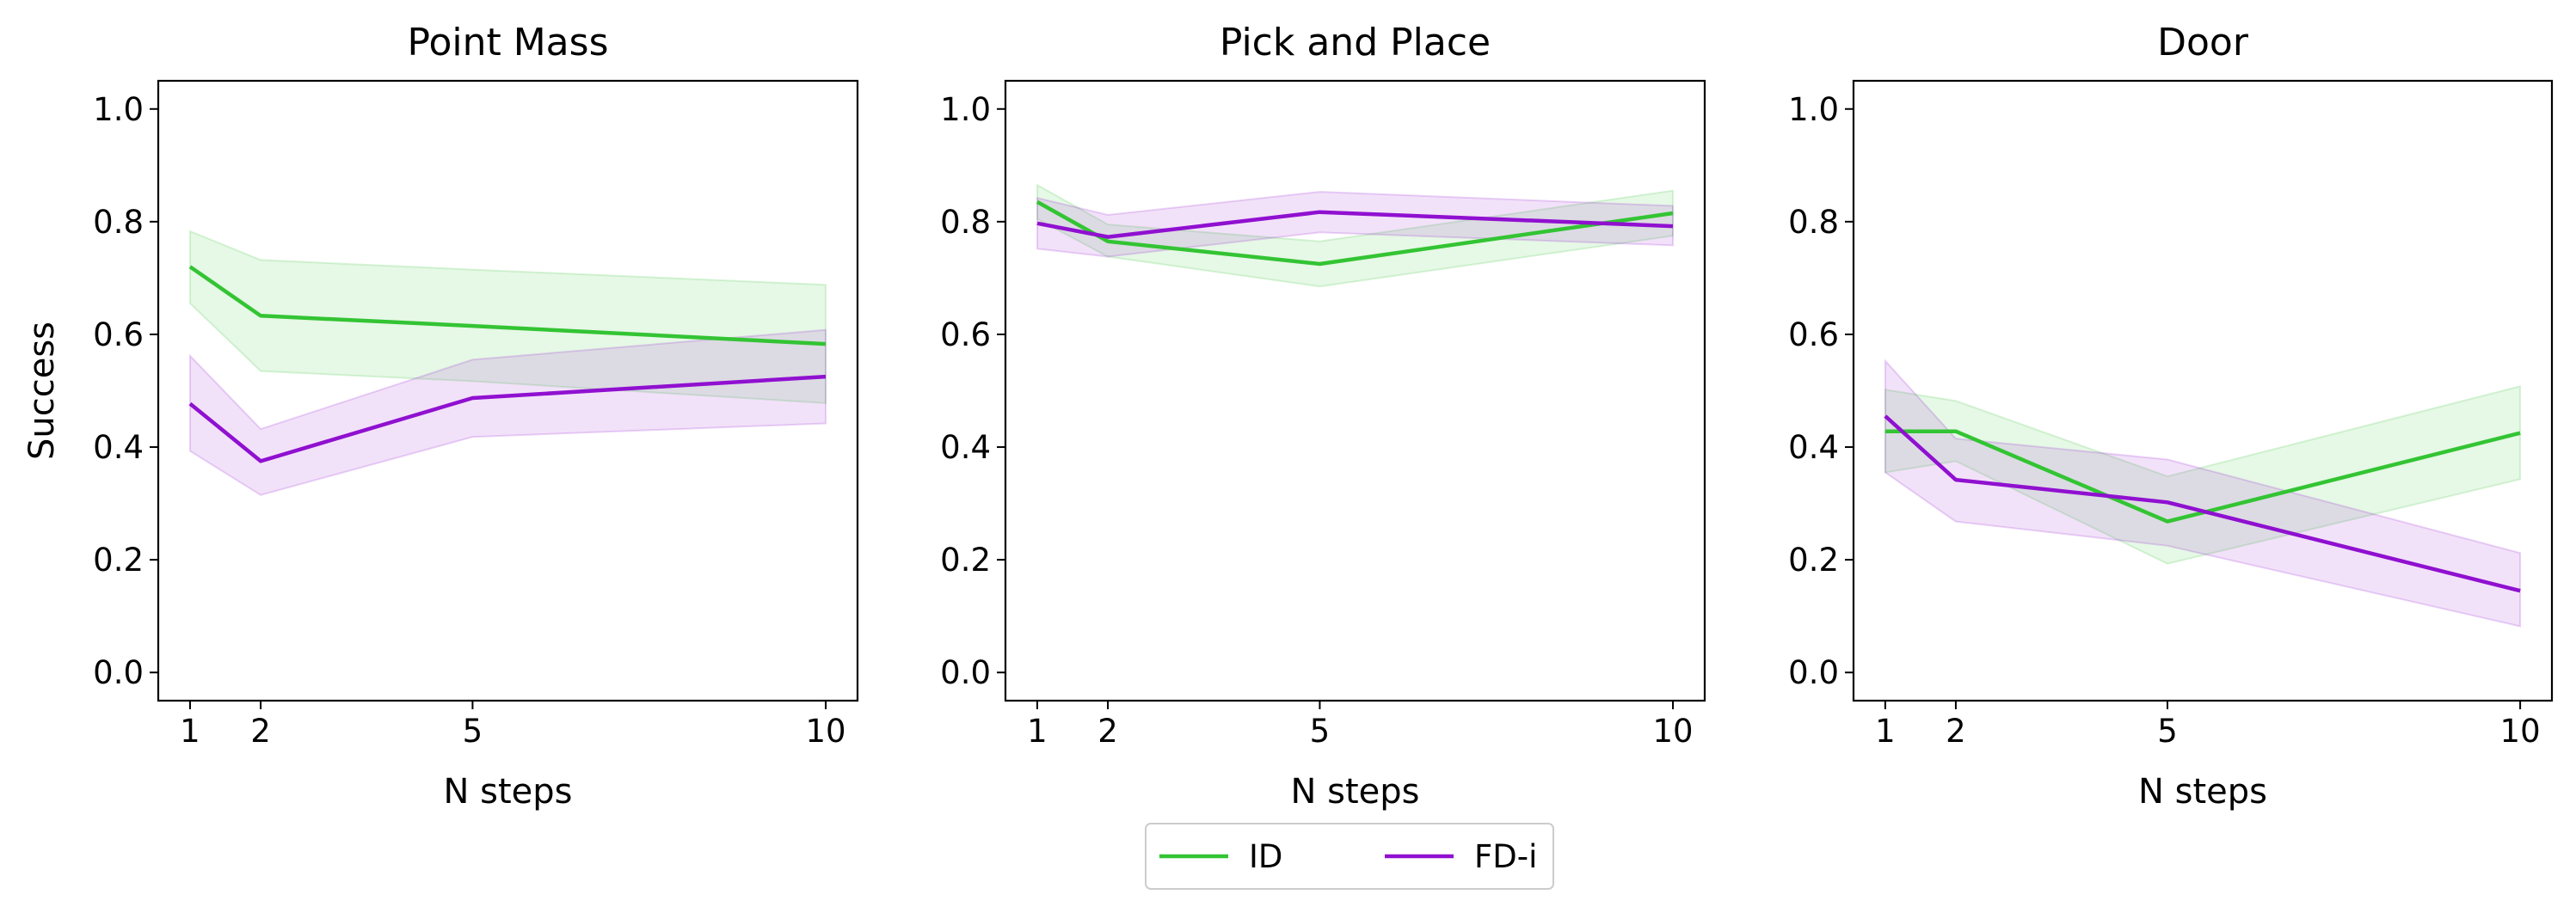 The height and width of the screenshot is (913, 2576). Describe the element at coordinates (1265, 856) in the screenshot. I see `legend-label-id: ID` at that location.